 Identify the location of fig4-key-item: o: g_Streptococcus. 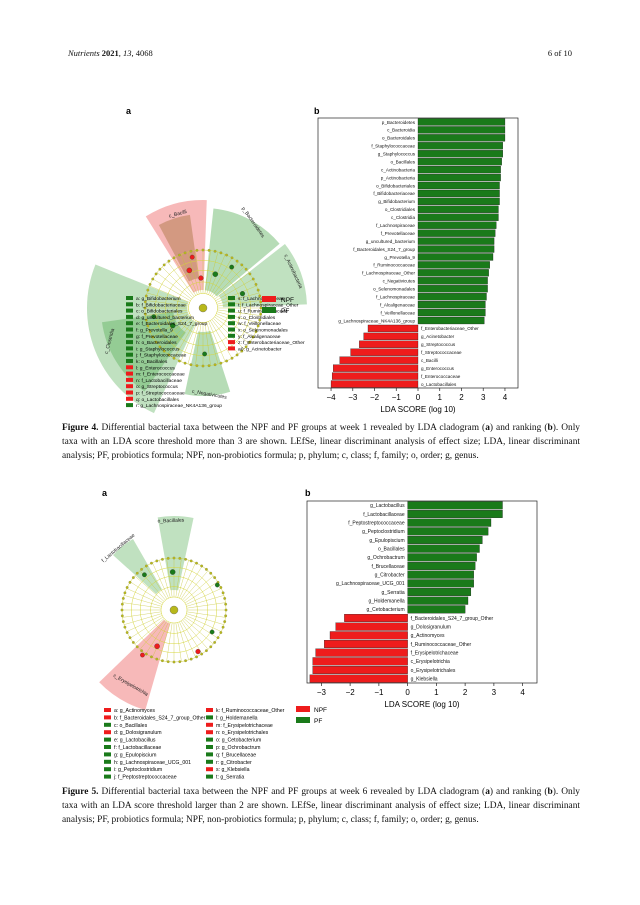
(157, 387).